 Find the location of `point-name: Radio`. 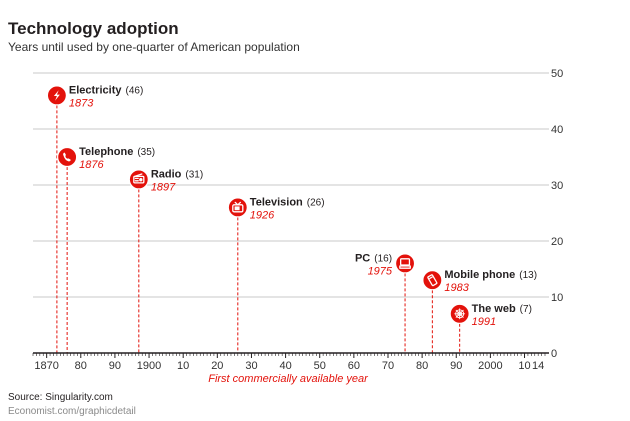

point-name: Radio is located at coordinates (166, 174).